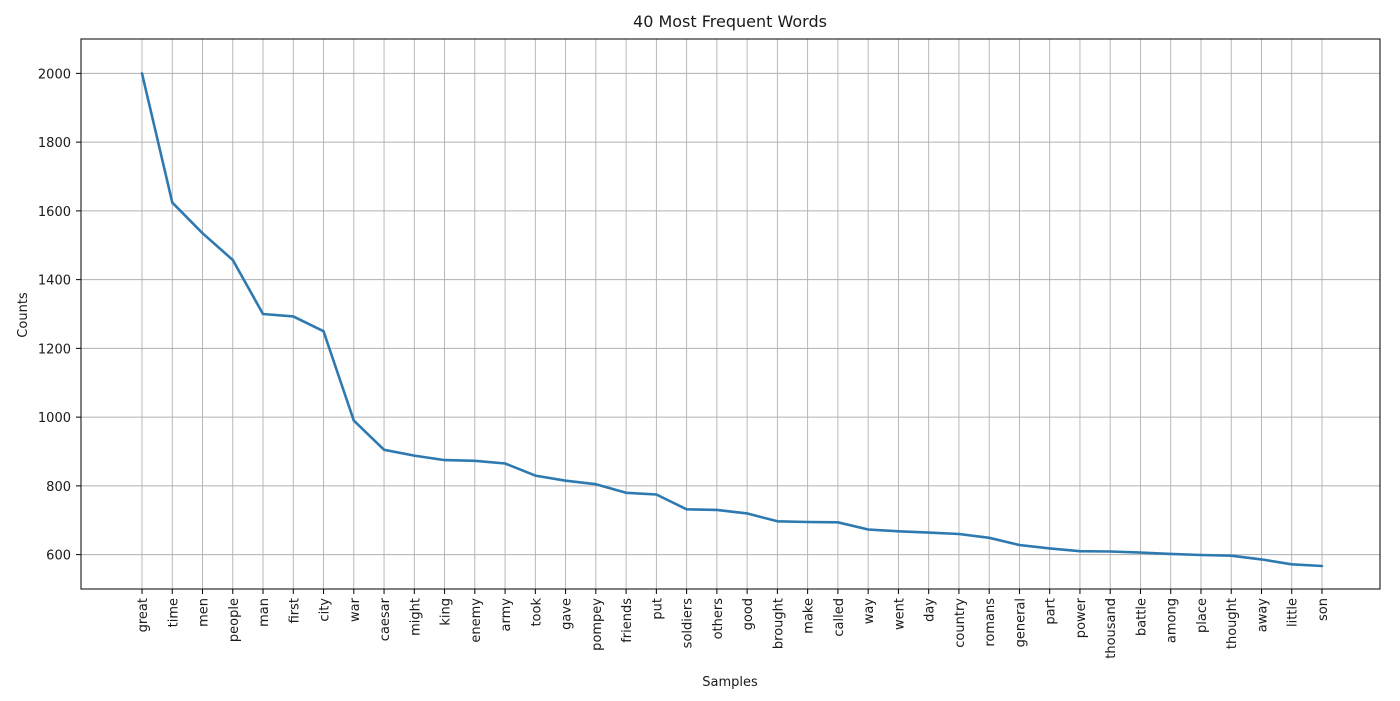 This screenshot has height=701, width=1400. What do you see at coordinates (1232, 623) in the screenshot?
I see `x-tick-label: thought` at bounding box center [1232, 623].